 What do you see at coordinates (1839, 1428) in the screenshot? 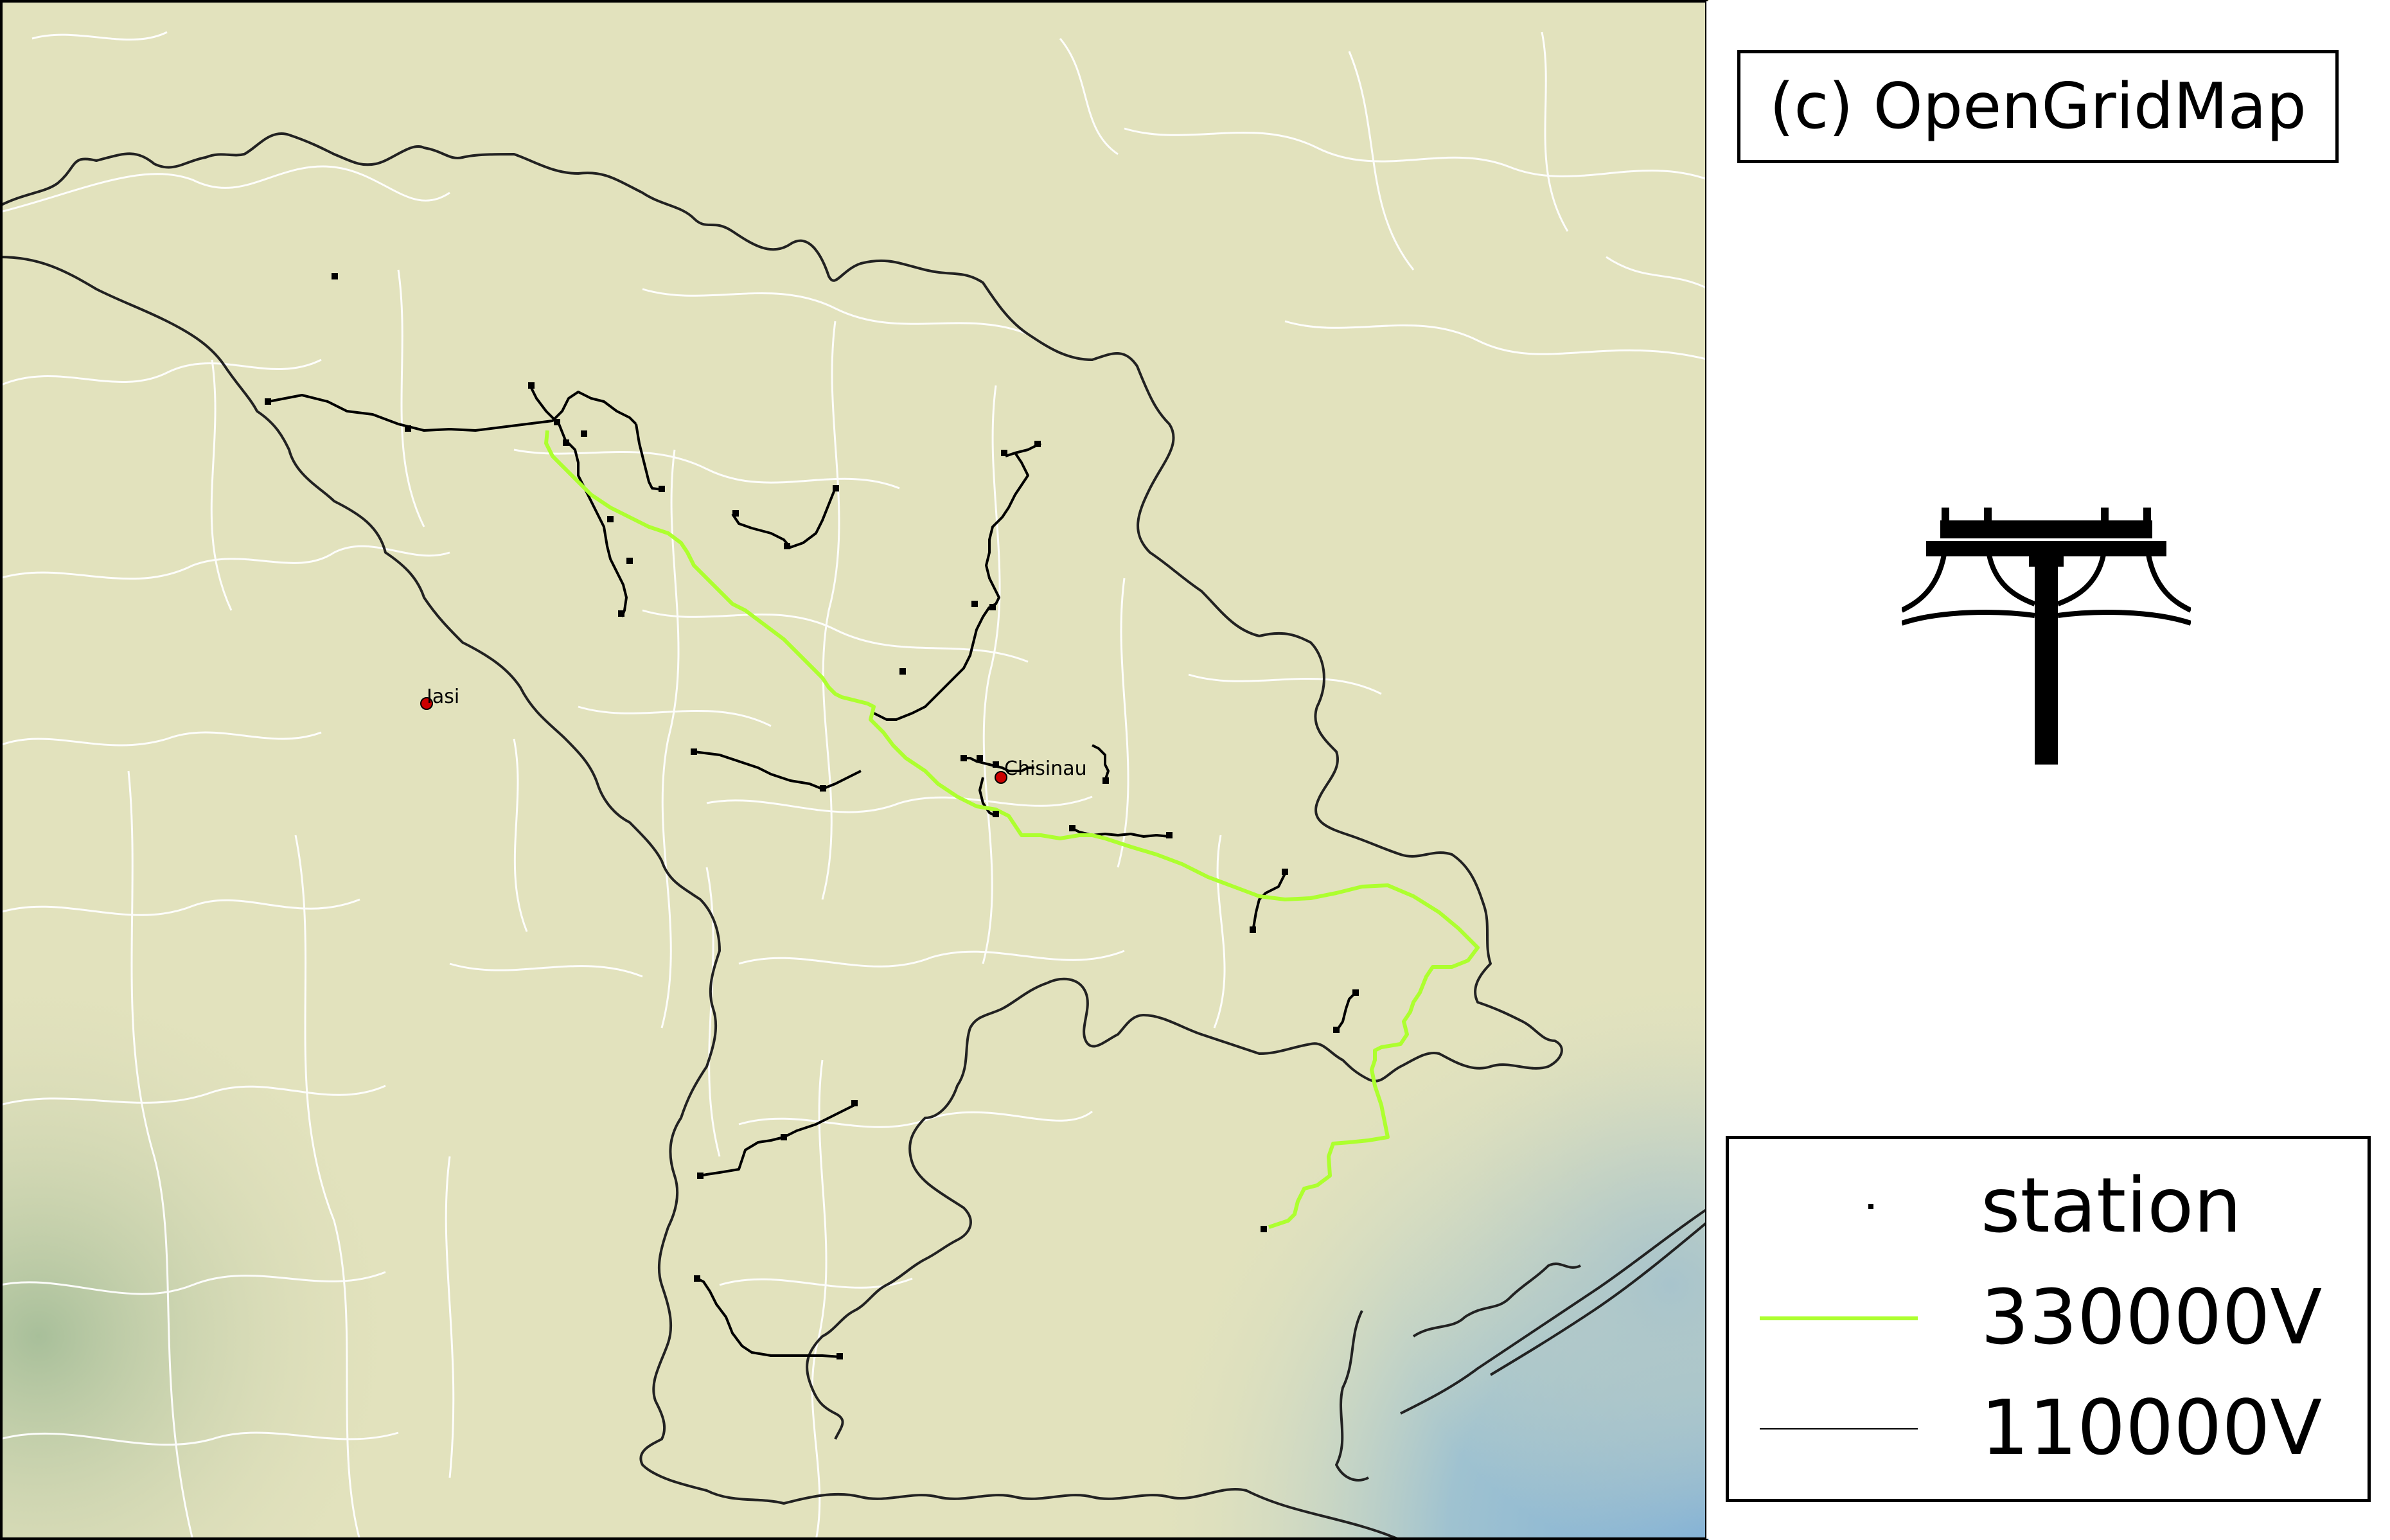
I see `line-110kv-swatch-icon` at bounding box center [1839, 1428].